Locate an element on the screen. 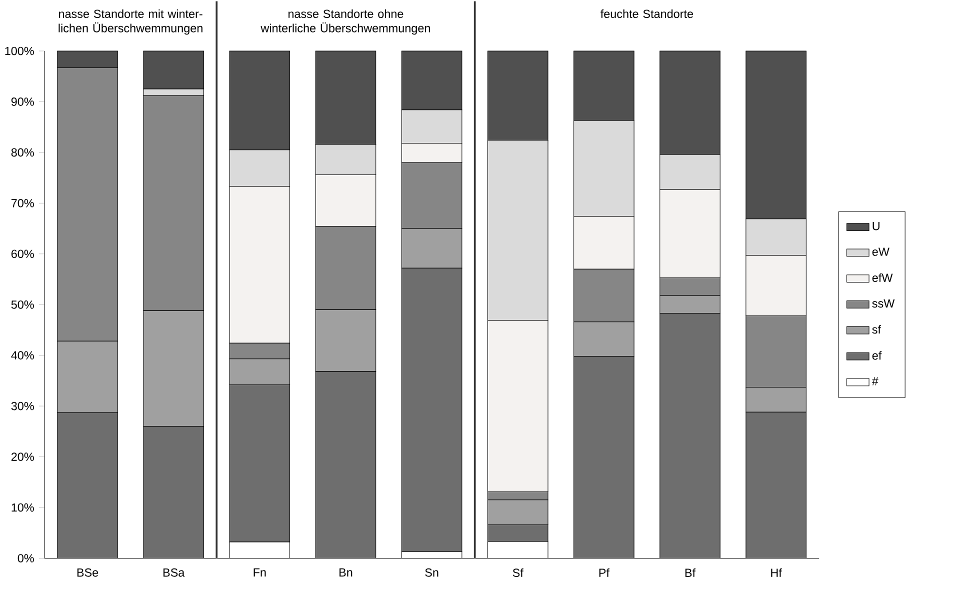  x-tick-label: Fn is located at coordinates (260, 572).